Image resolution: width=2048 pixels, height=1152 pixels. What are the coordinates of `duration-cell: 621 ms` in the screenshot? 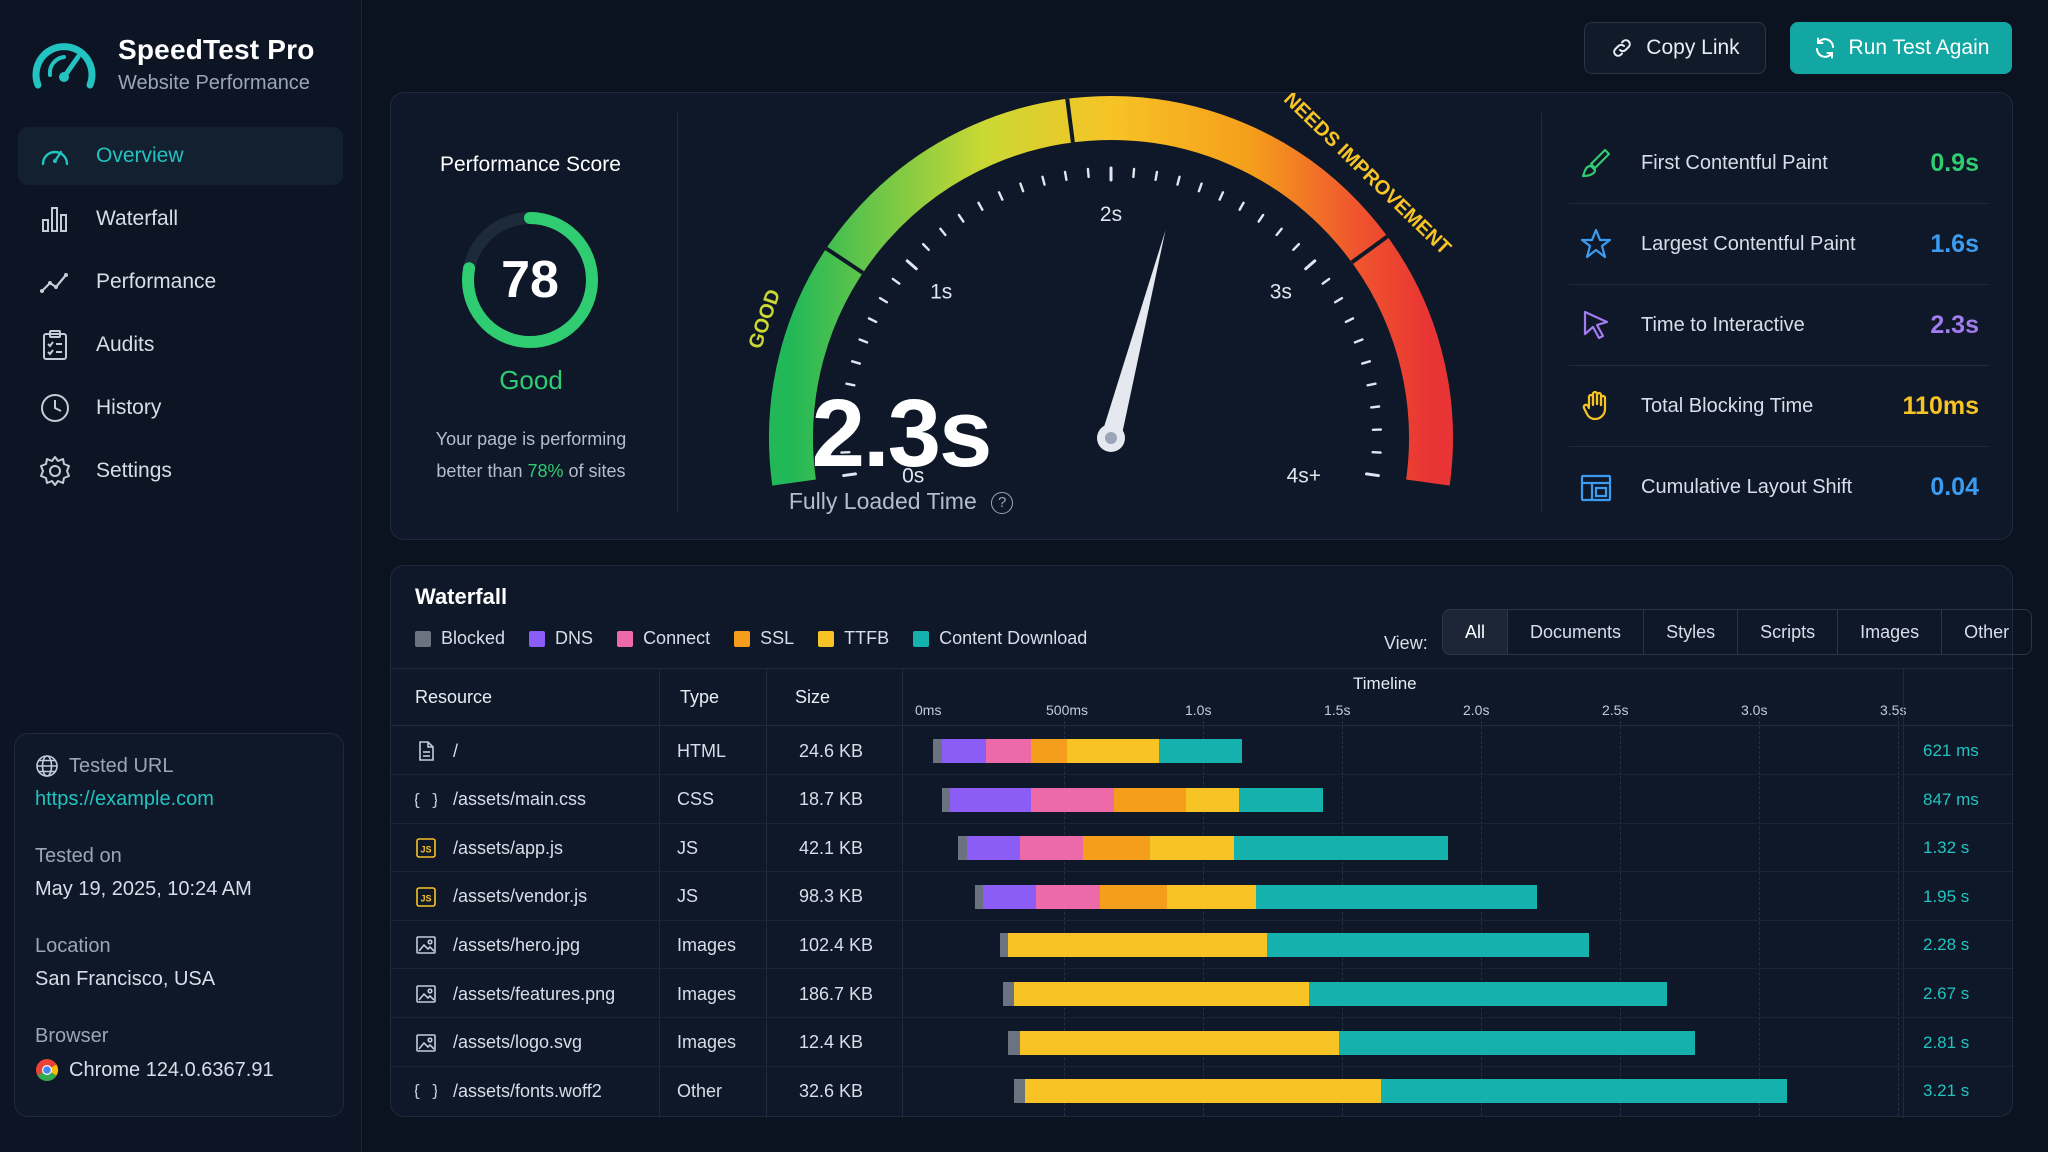 It's located at (1951, 750).